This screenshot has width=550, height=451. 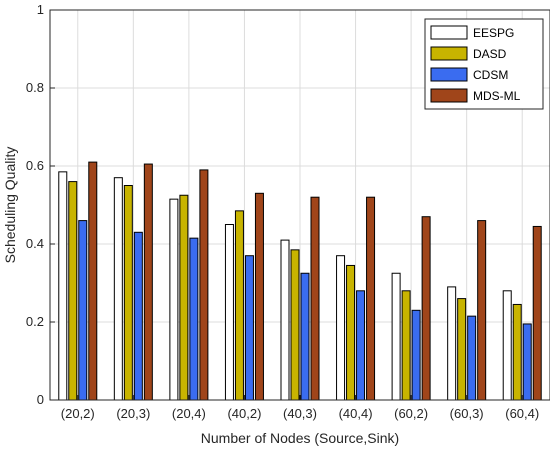 I want to click on x-tick-label: (40,2), so click(x=244, y=413).